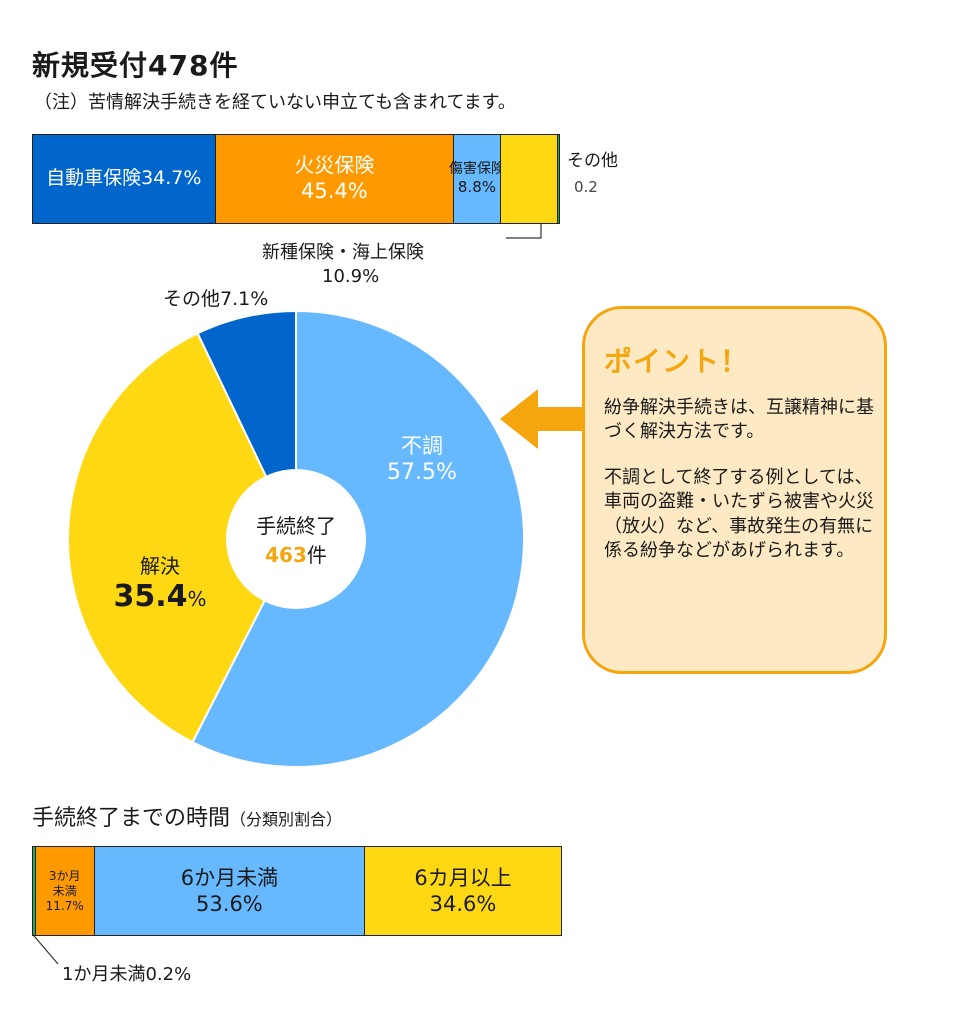  I want to click on other-value-top: 0.2, so click(586, 187).